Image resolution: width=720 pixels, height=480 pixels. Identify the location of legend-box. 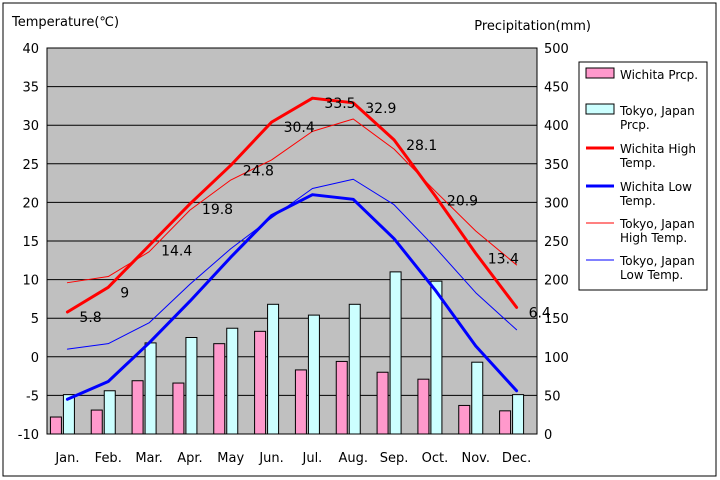
(643, 176).